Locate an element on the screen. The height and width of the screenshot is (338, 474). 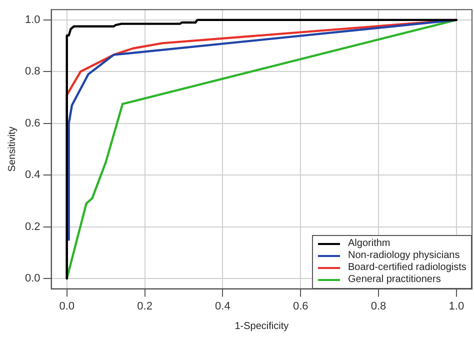
legend-label: General practitioners is located at coordinates (394, 280).